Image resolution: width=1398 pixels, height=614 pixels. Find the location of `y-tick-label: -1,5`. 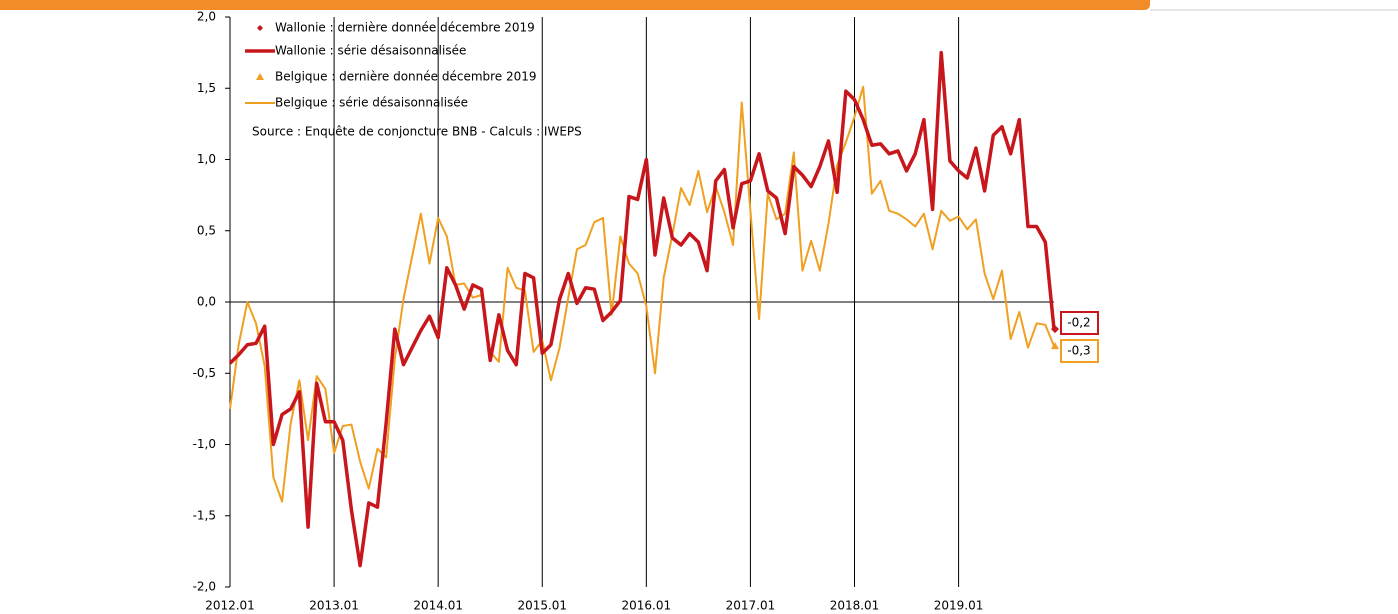

y-tick-label: -1,5 is located at coordinates (204, 515).